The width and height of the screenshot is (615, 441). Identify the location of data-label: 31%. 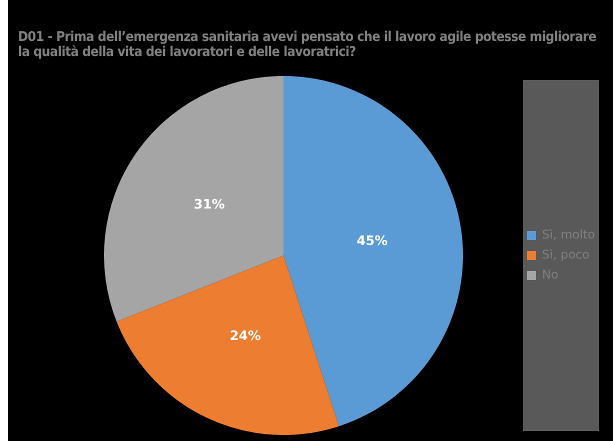
(209, 204).